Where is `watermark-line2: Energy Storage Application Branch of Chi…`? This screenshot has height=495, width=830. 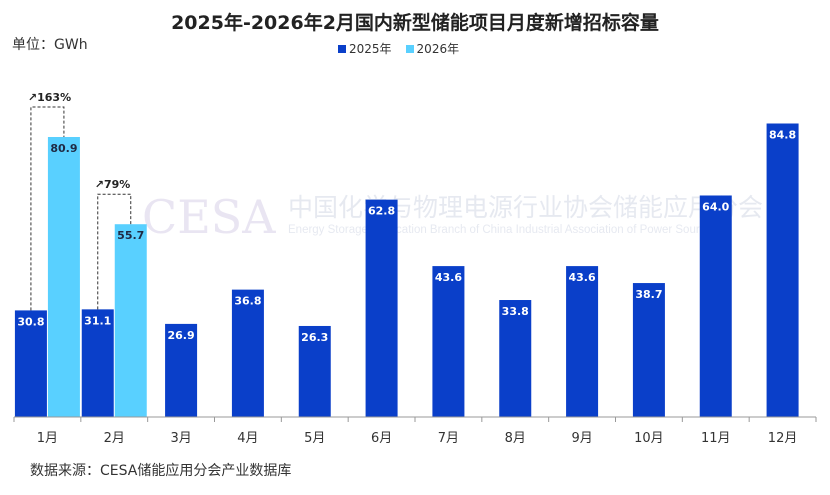 watermark-line2: Energy Storage Application Branch of Chi… is located at coordinates (503, 230).